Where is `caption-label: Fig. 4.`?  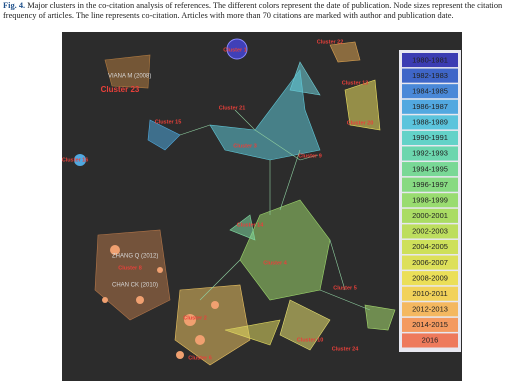
caption-label: Fig. 4. is located at coordinates (14, 5).